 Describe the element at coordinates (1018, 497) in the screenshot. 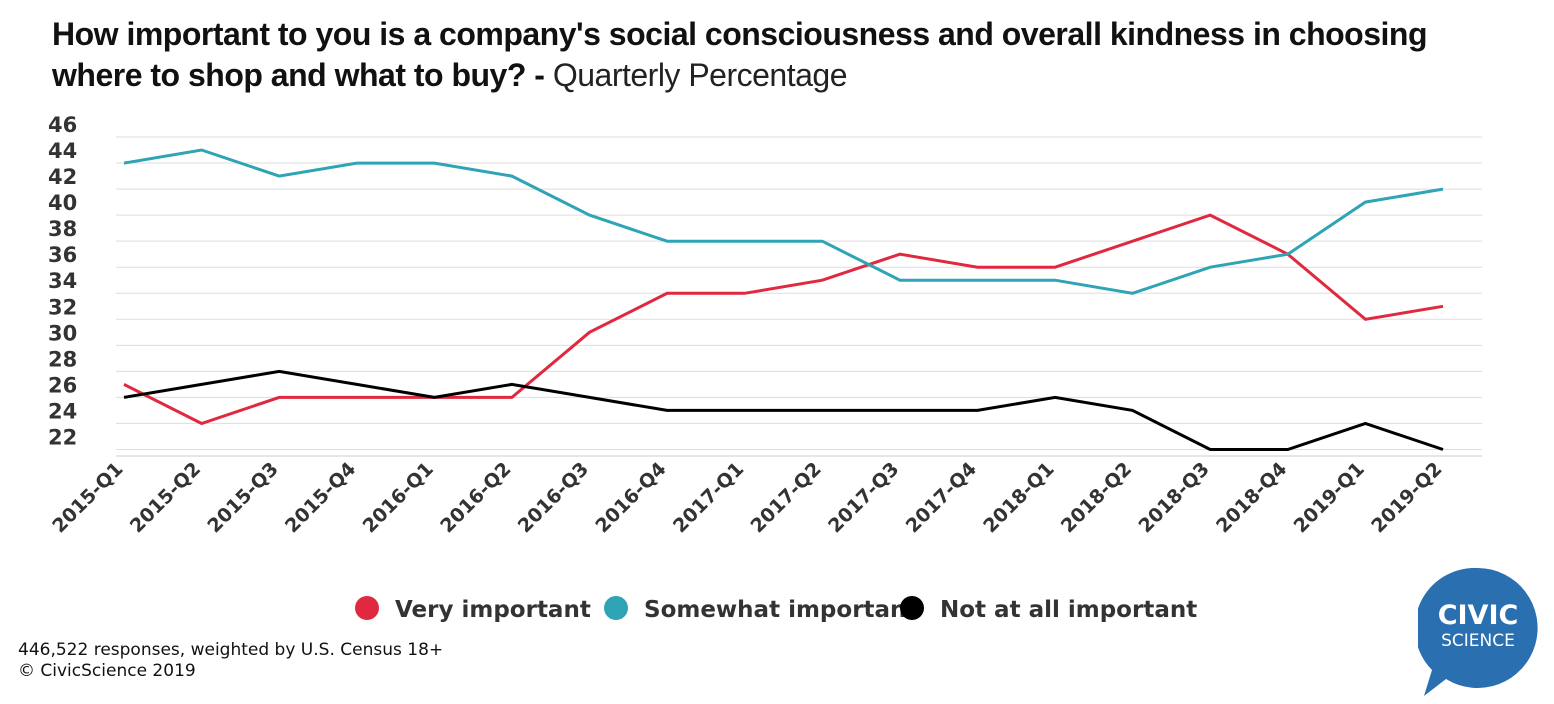

I see `x-tick-label: 2018-Q1` at that location.